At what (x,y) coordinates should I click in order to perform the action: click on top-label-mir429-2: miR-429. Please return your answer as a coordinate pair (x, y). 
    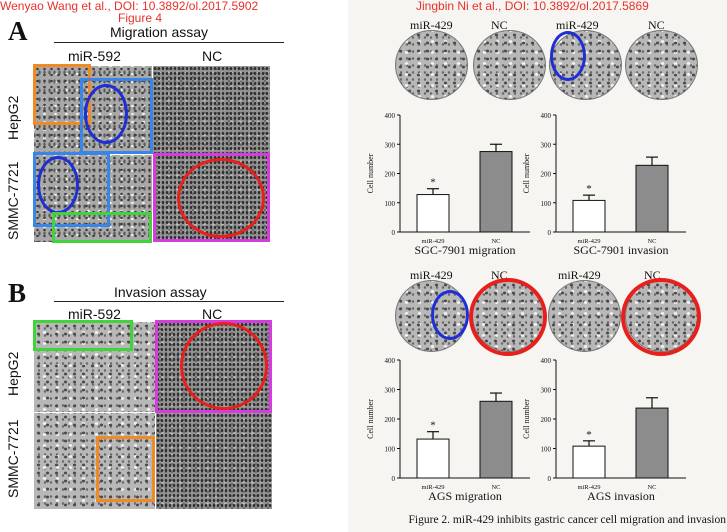
    Looking at the image, I should click on (577, 25).